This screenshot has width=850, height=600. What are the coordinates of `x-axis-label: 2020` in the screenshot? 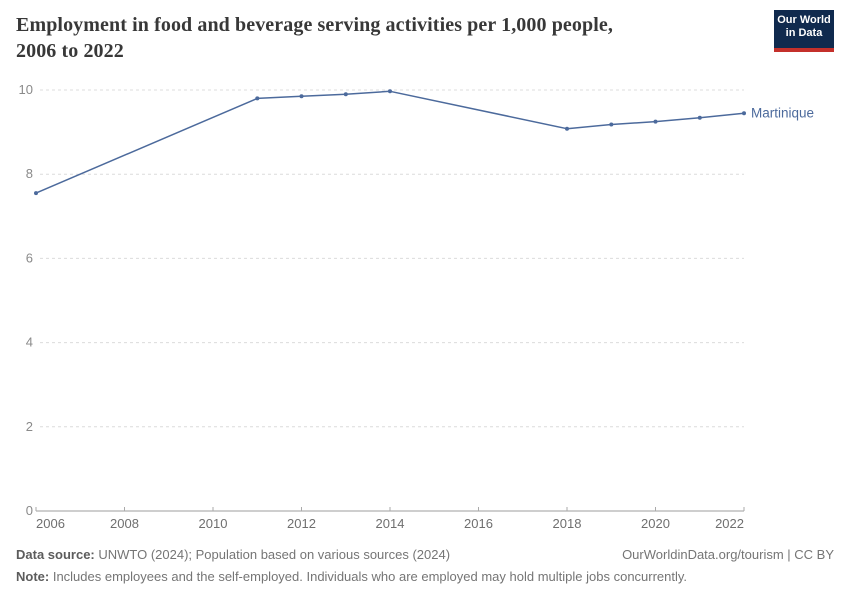 It's located at (655, 523).